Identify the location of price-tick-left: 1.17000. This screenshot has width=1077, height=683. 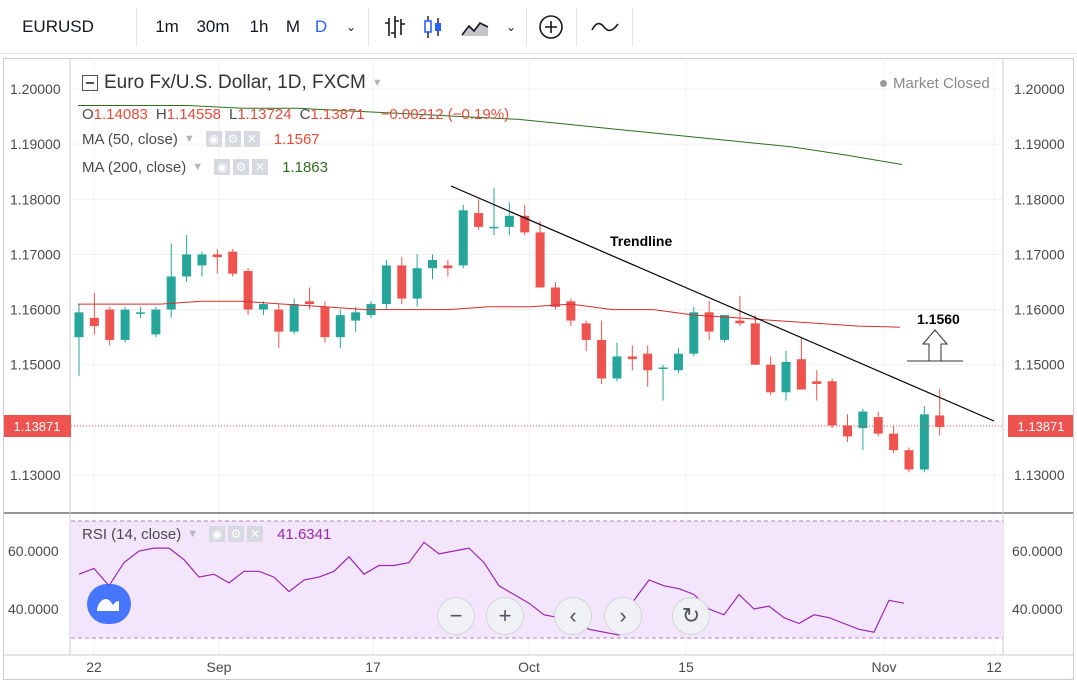
(35, 254).